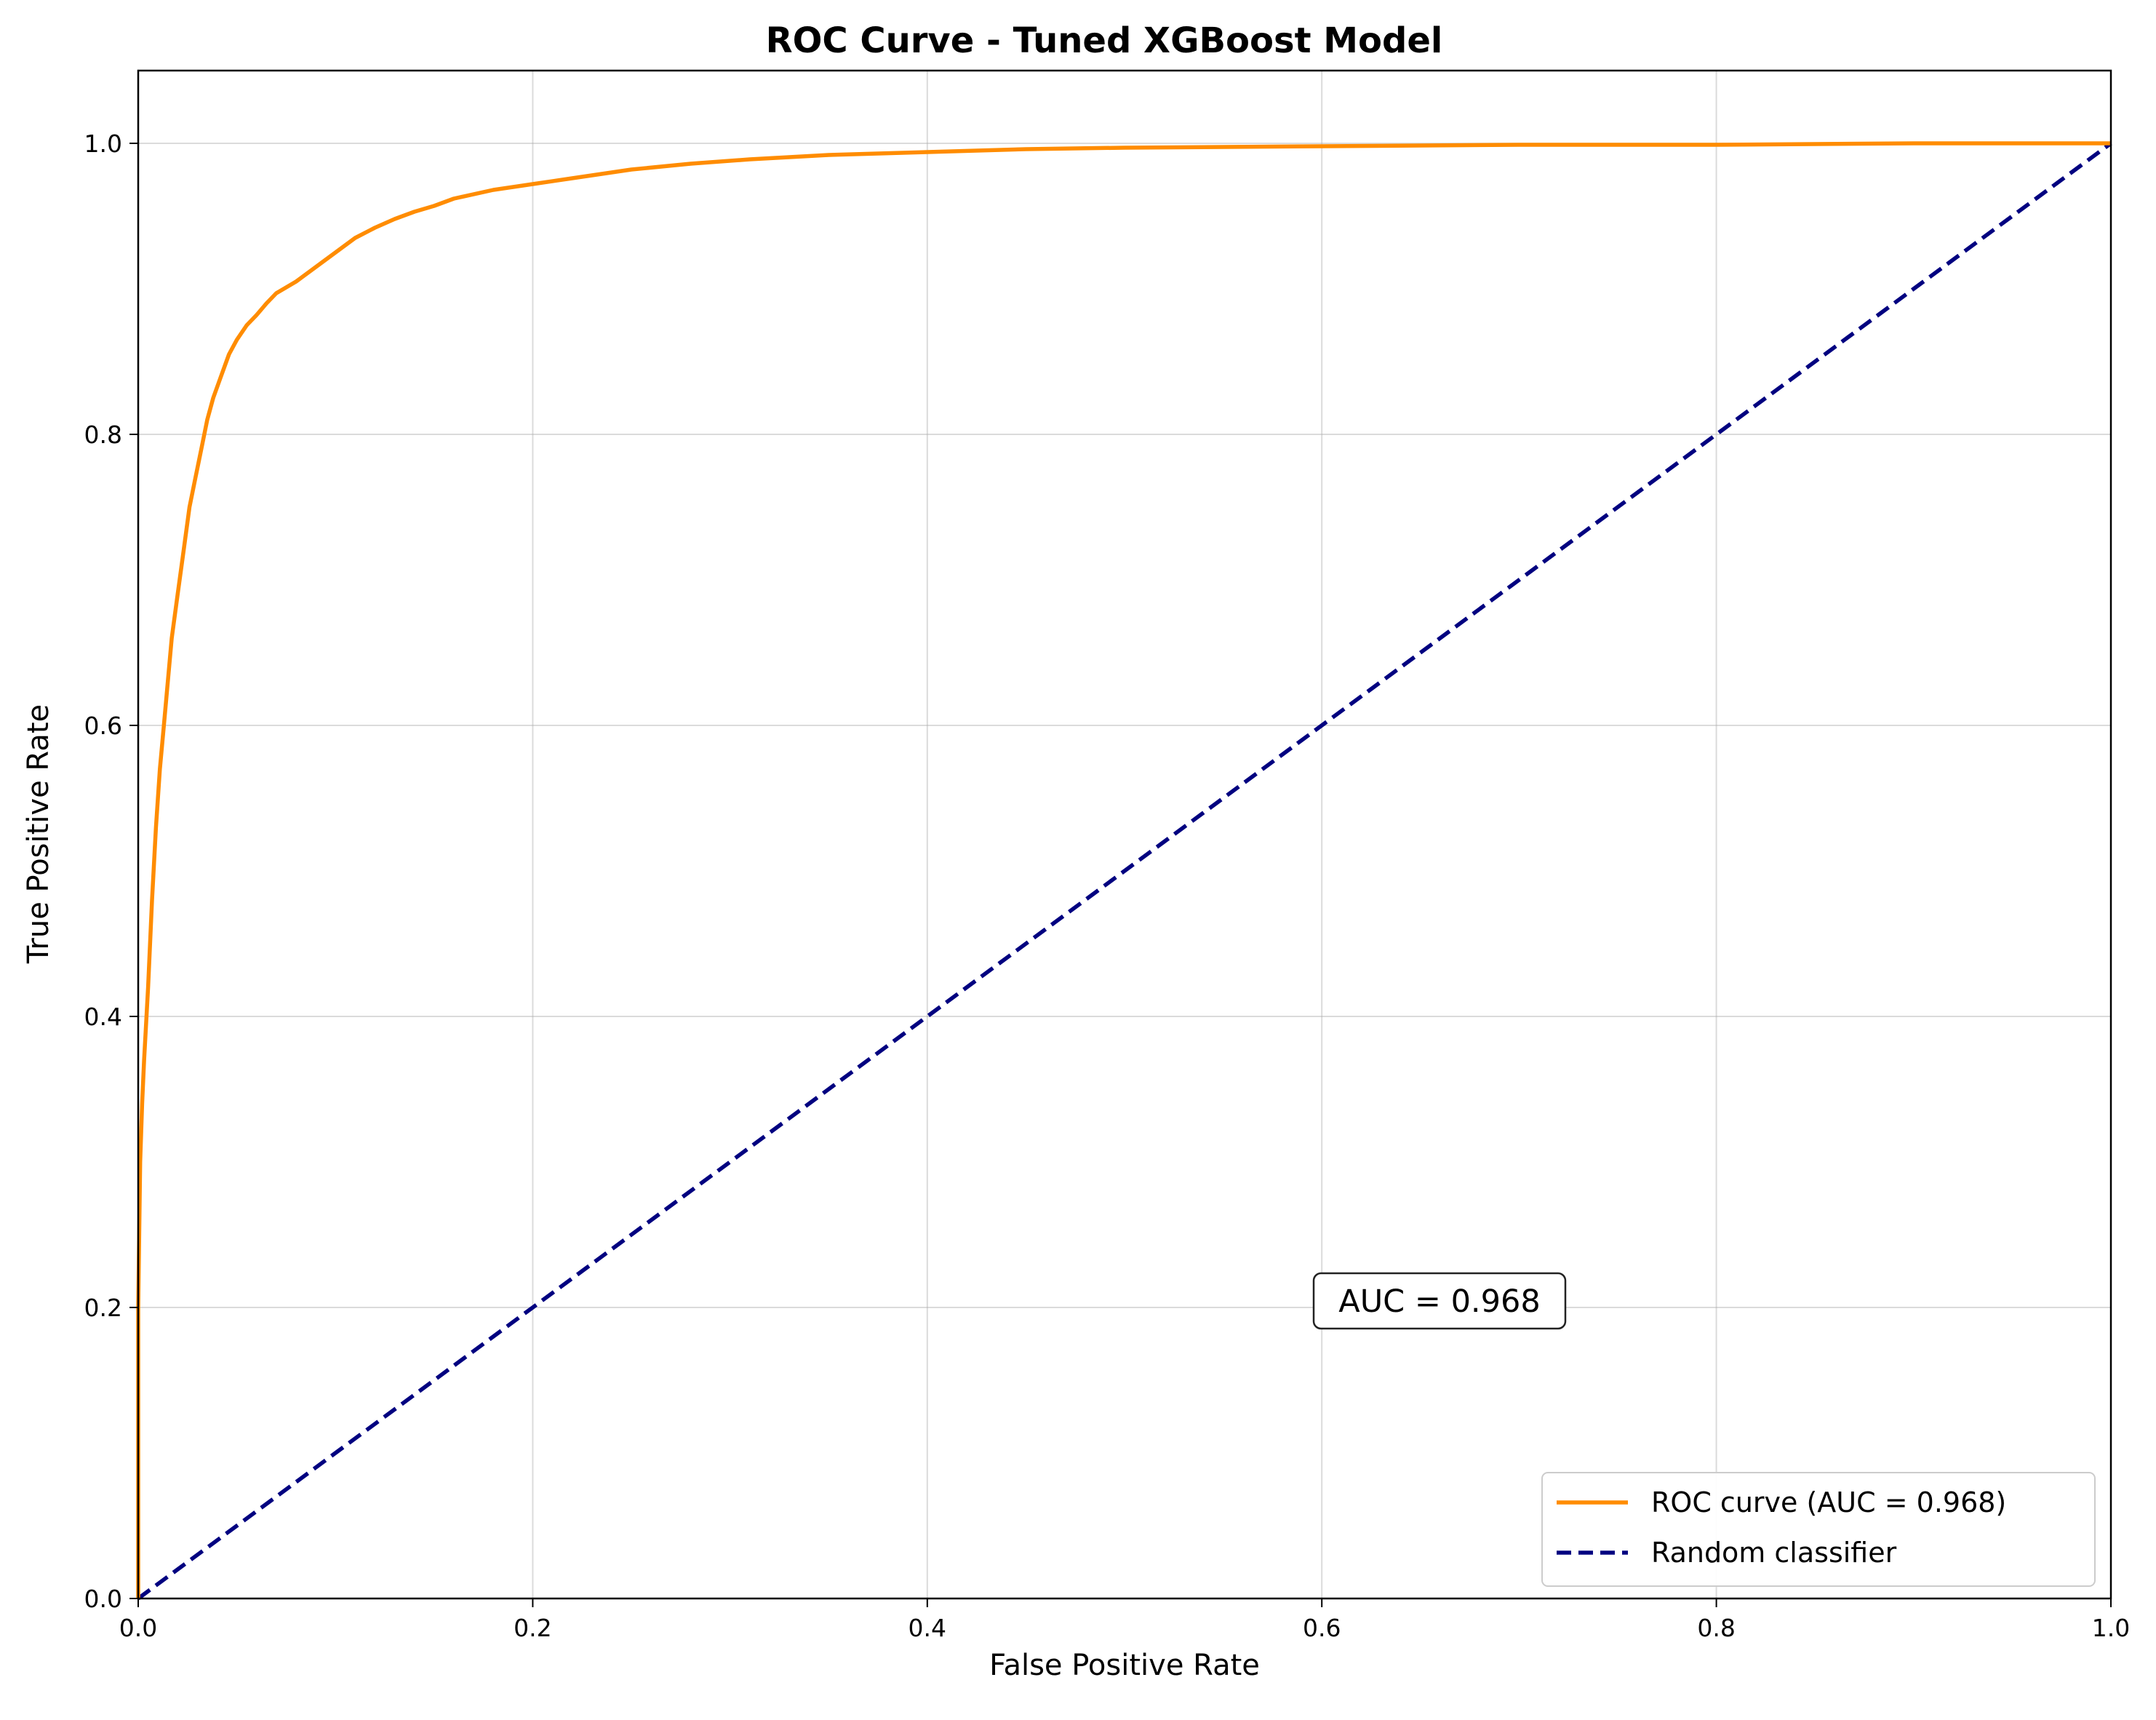 Image resolution: width=2156 pixels, height=1720 pixels. What do you see at coordinates (927, 1628) in the screenshot?
I see `x-tick-label: 0.4` at bounding box center [927, 1628].